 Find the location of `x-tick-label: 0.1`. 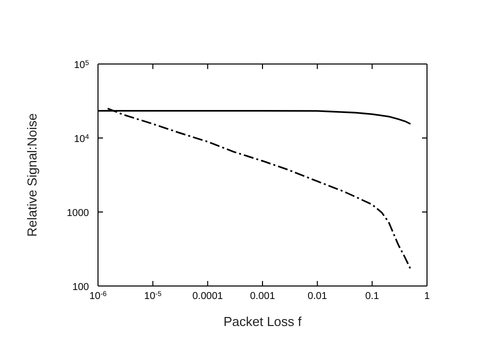

x-tick-label: 0.1 is located at coordinates (372, 296).